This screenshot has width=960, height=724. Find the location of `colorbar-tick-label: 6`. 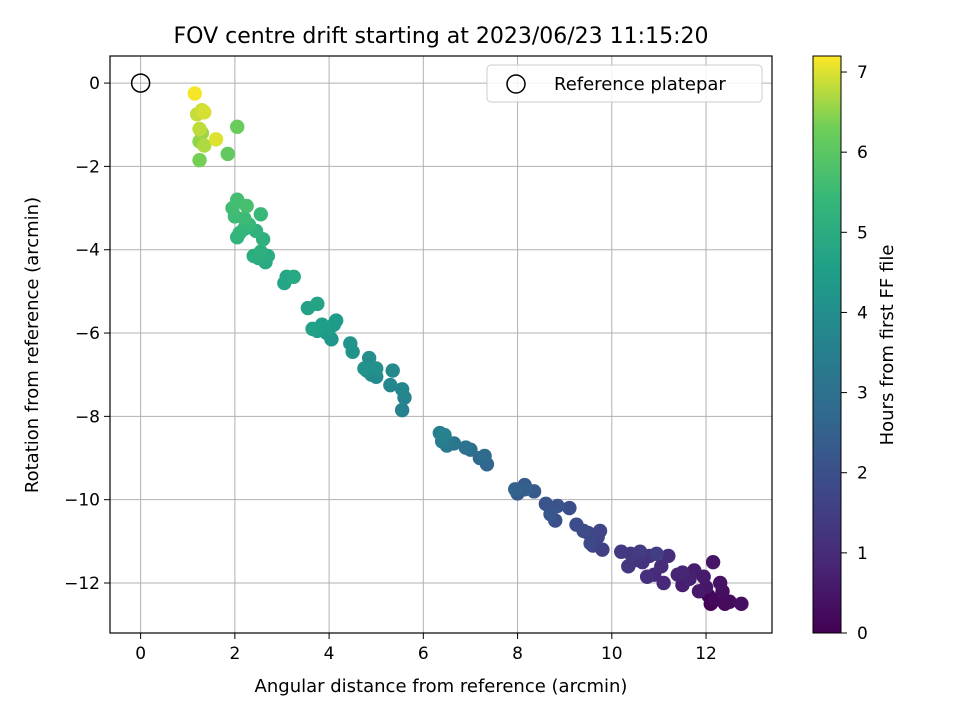

colorbar-tick-label: 6 is located at coordinates (862, 153).